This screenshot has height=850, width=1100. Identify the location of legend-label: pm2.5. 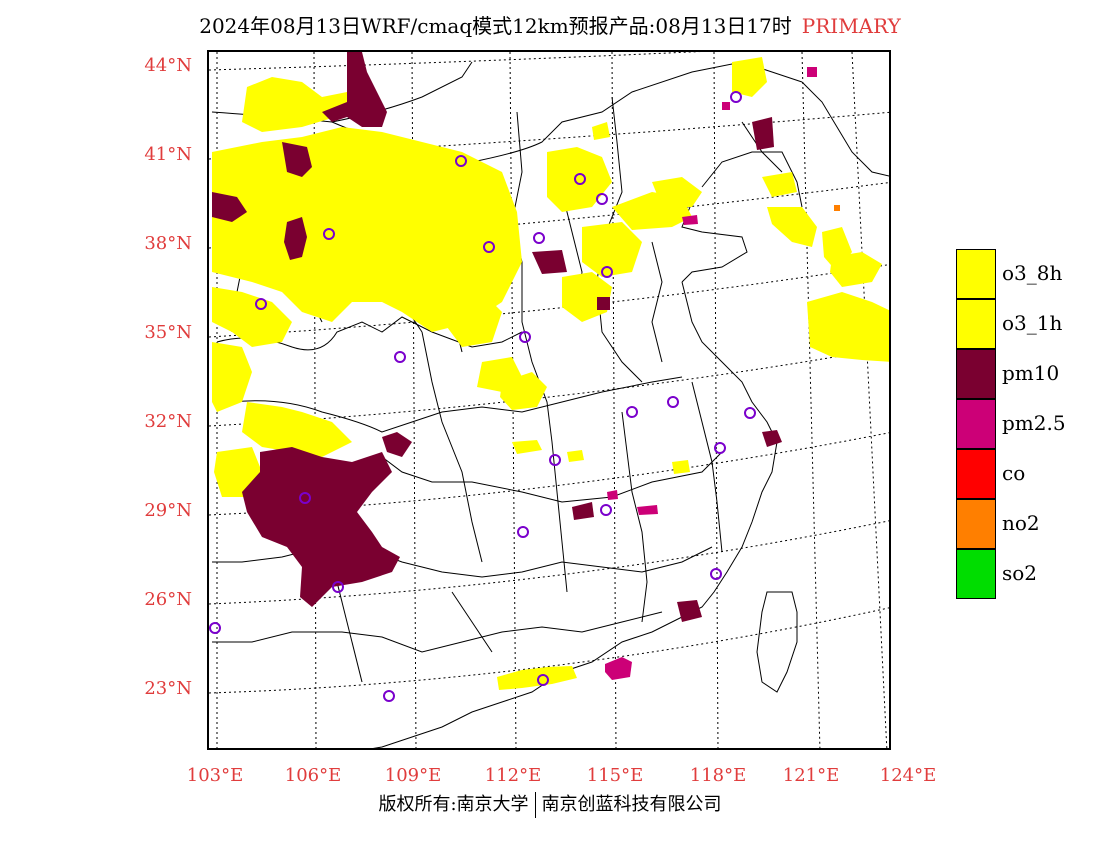
(1034, 423).